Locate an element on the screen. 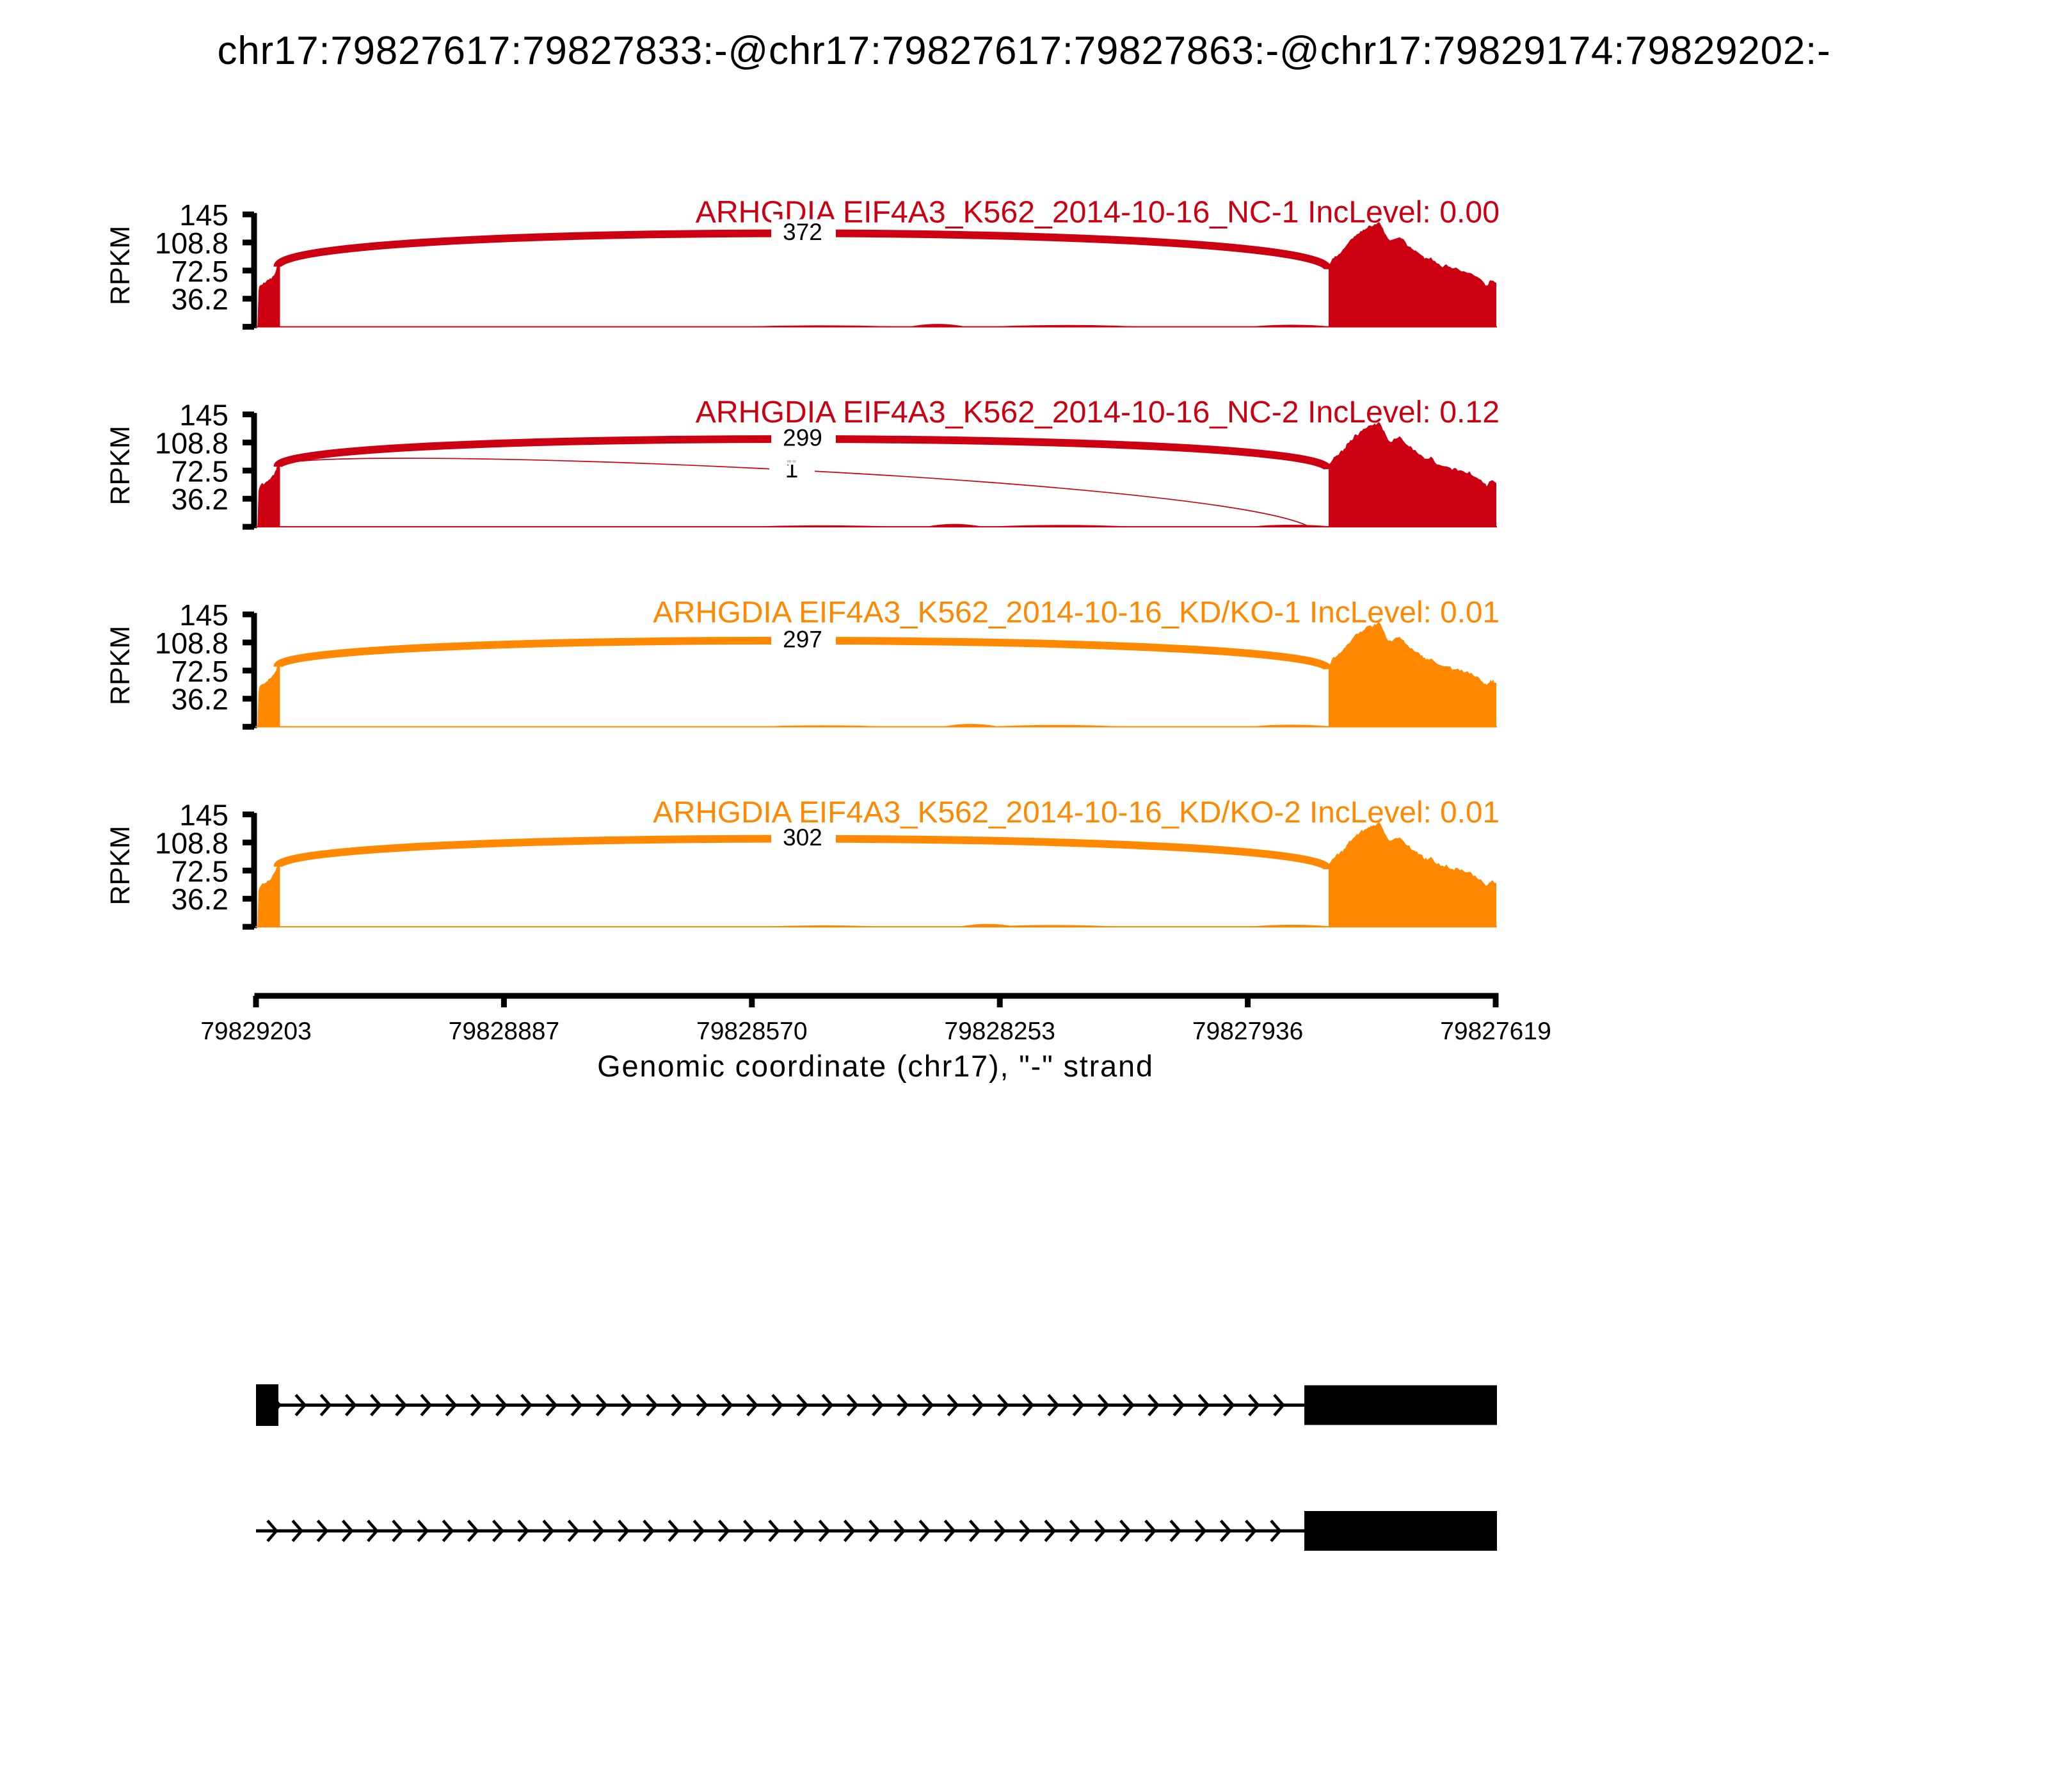 This screenshot has height=1792, width=2048. svg-text:Genomic coordinate (chr17), "-: Genomic coordinate (chr17), "-" strand is located at coordinates (875, 1066).